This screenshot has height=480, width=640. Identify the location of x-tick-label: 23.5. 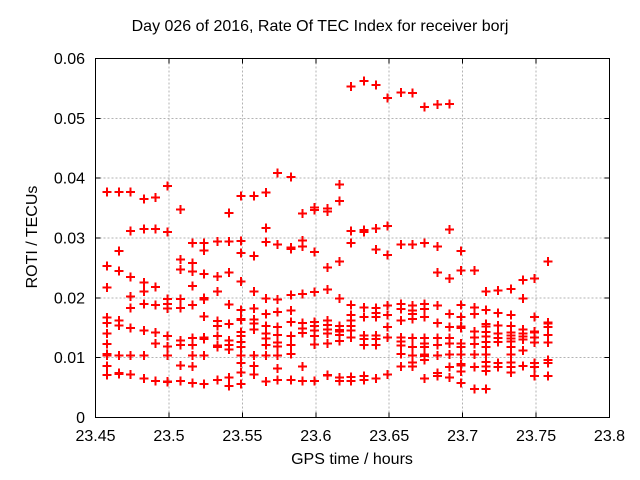
(168, 436).